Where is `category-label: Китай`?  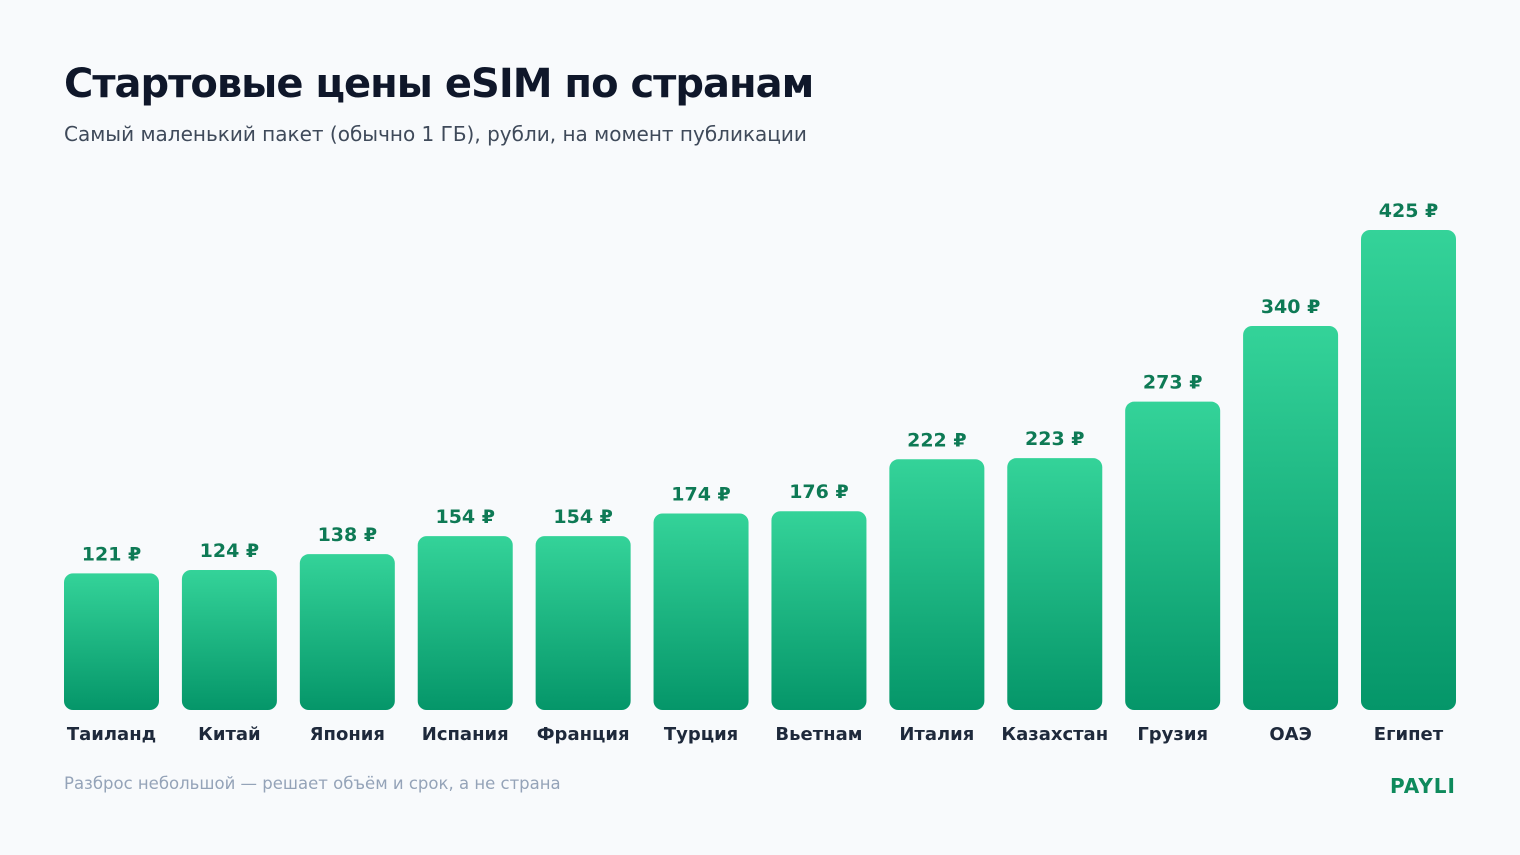 category-label: Китай is located at coordinates (229, 734).